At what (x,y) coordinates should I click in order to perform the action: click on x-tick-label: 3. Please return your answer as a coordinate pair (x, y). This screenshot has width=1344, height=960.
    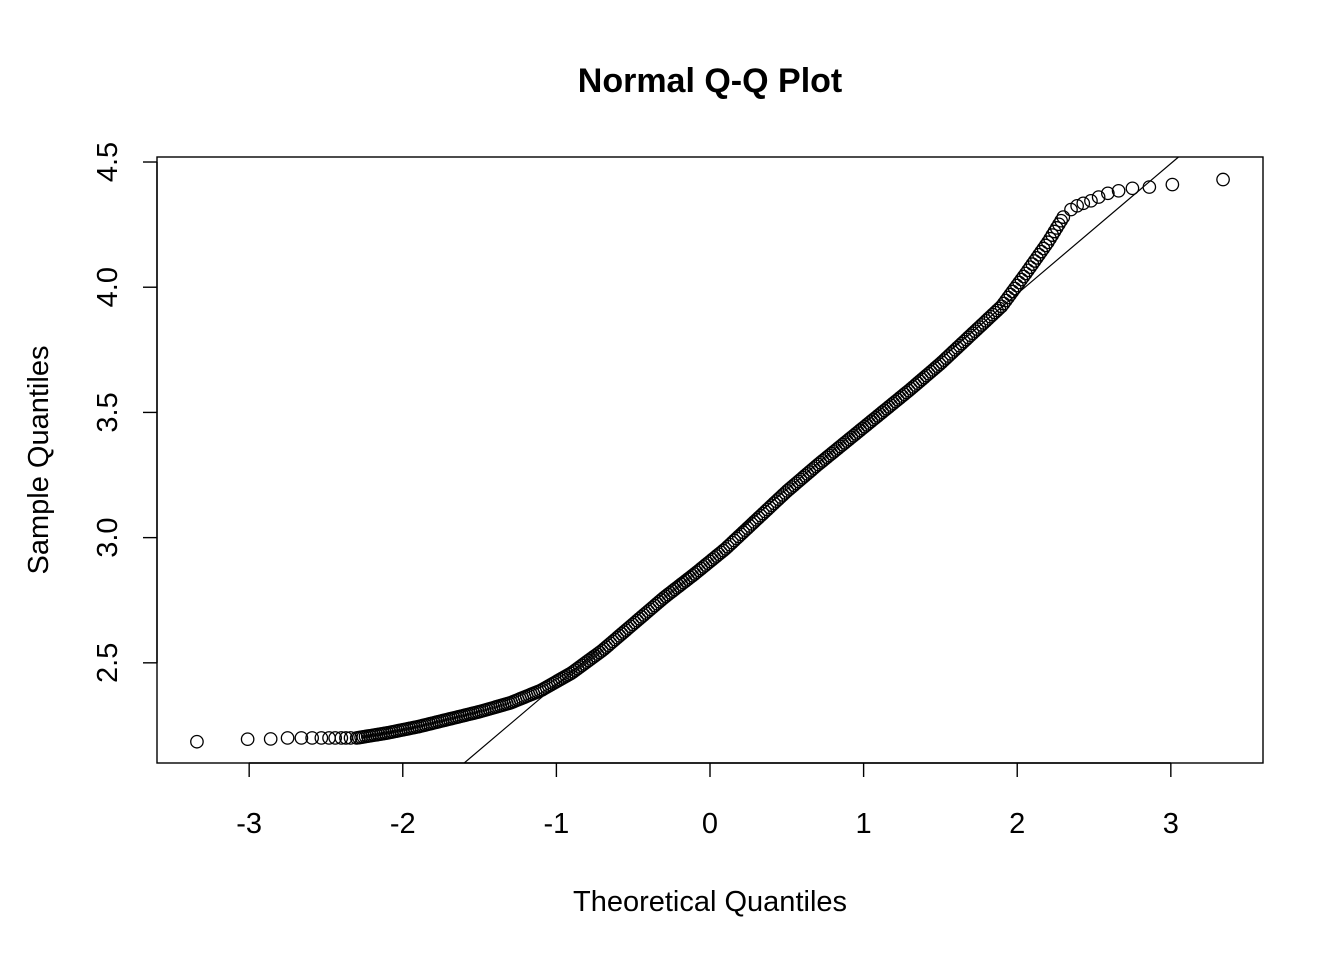
    Looking at the image, I should click on (1171, 824).